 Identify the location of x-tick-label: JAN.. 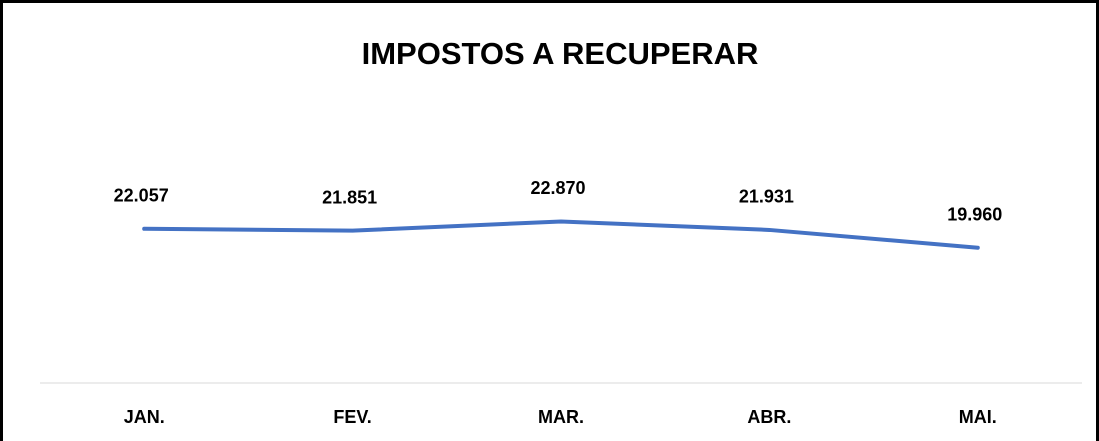
(144, 417).